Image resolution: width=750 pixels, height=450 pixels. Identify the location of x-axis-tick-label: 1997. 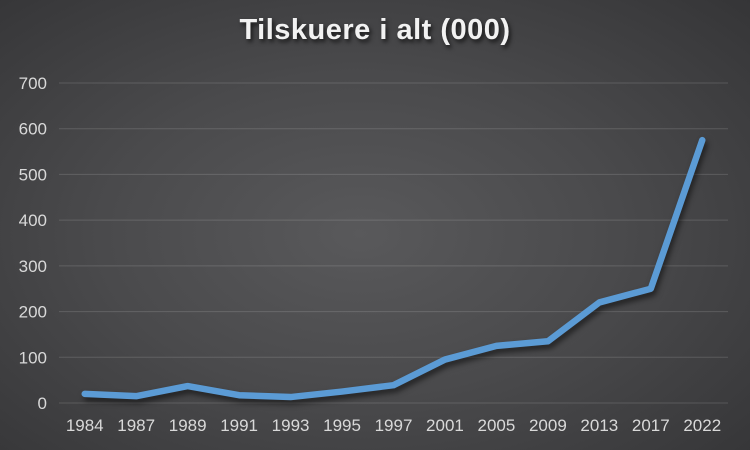
(394, 425).